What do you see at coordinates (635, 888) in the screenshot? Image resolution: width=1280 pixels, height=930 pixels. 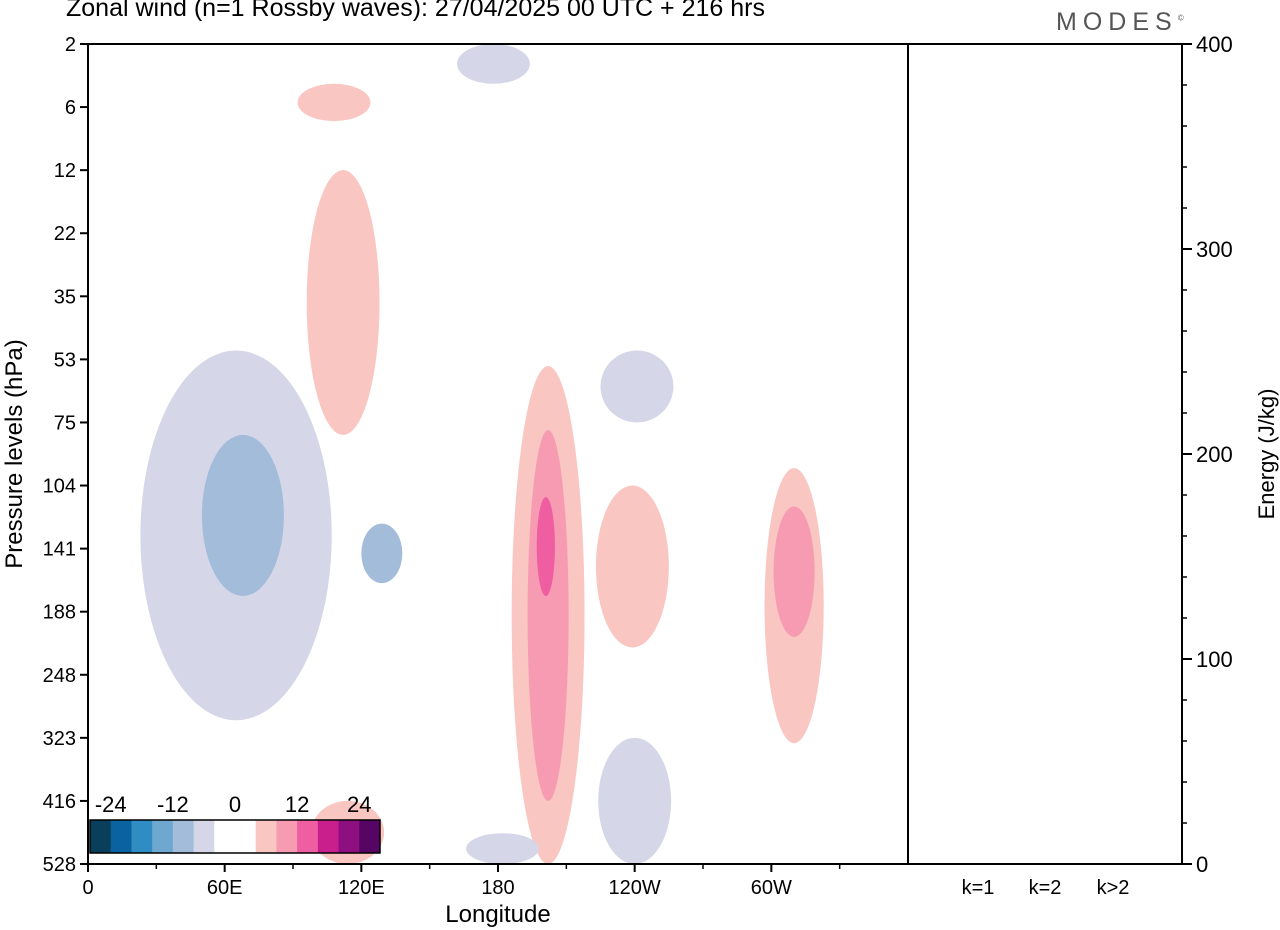 I see `x-tick-label-4: 120W` at bounding box center [635, 888].